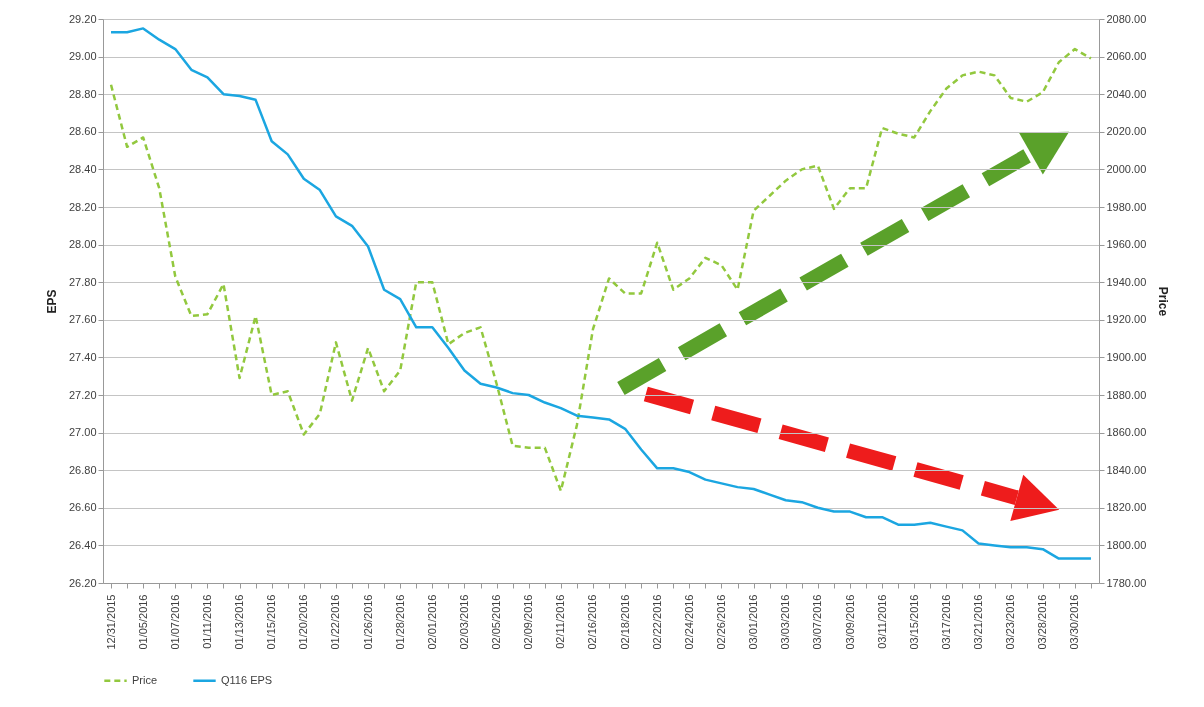 This screenshot has height=707, width=1204. Describe the element at coordinates (1126, 244) in the screenshot. I see `y2-tick-label: 1960.00` at that location.